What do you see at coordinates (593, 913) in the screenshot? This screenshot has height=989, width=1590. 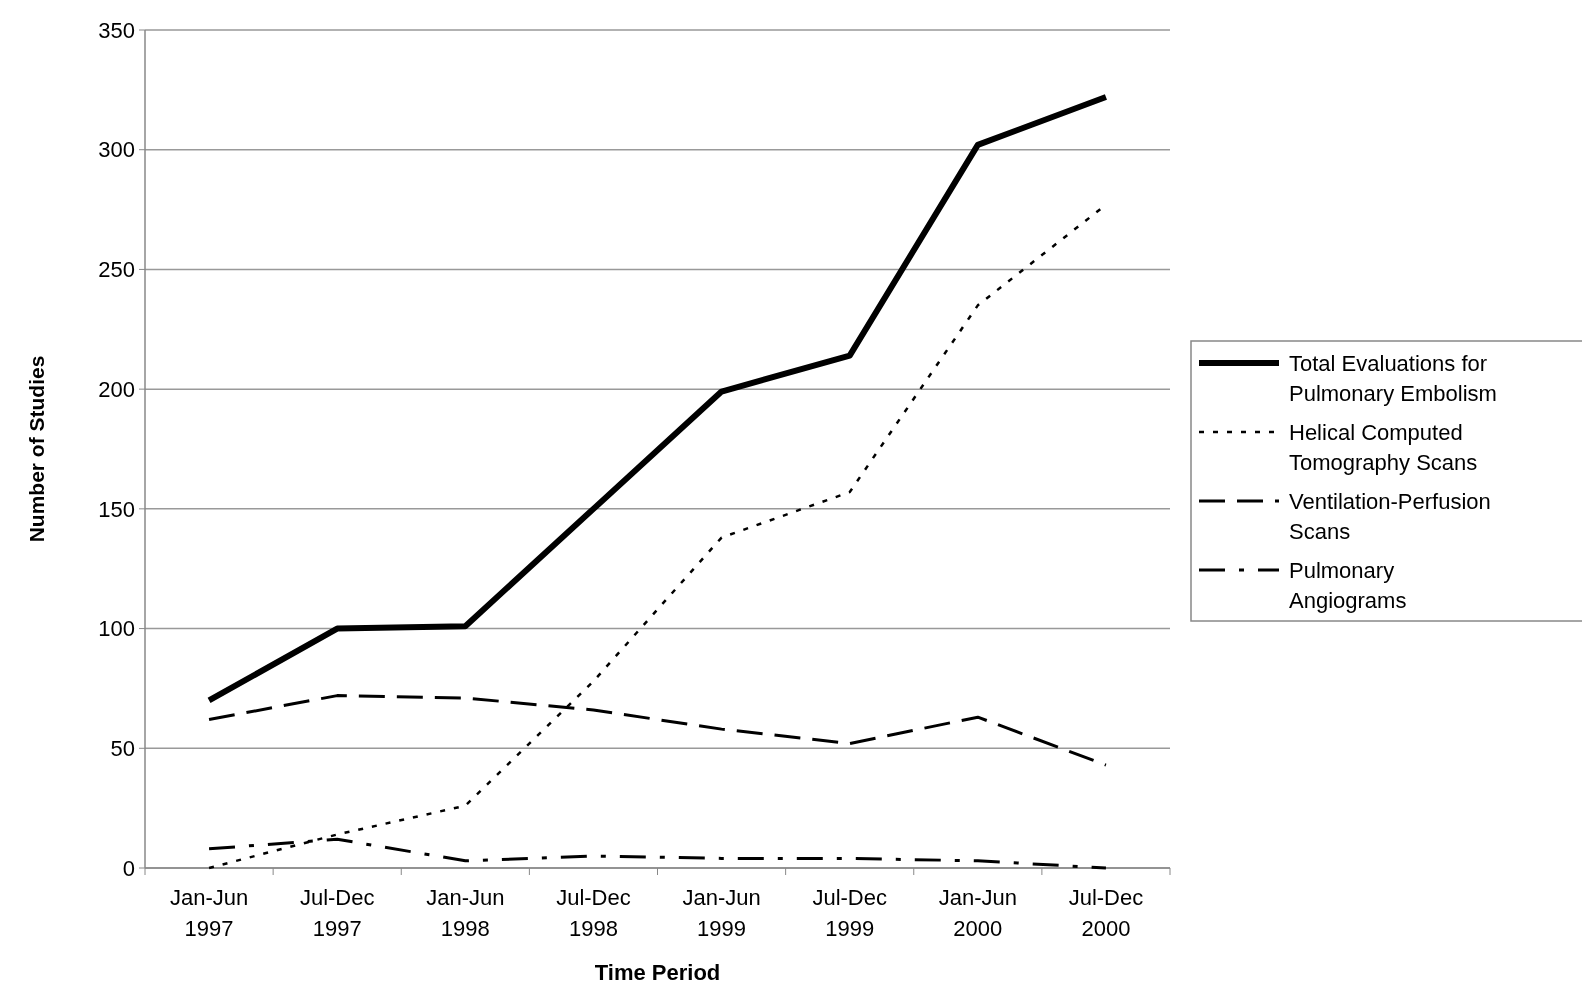 I see `x-tick-label: Jul-Dec 1998` at bounding box center [593, 913].